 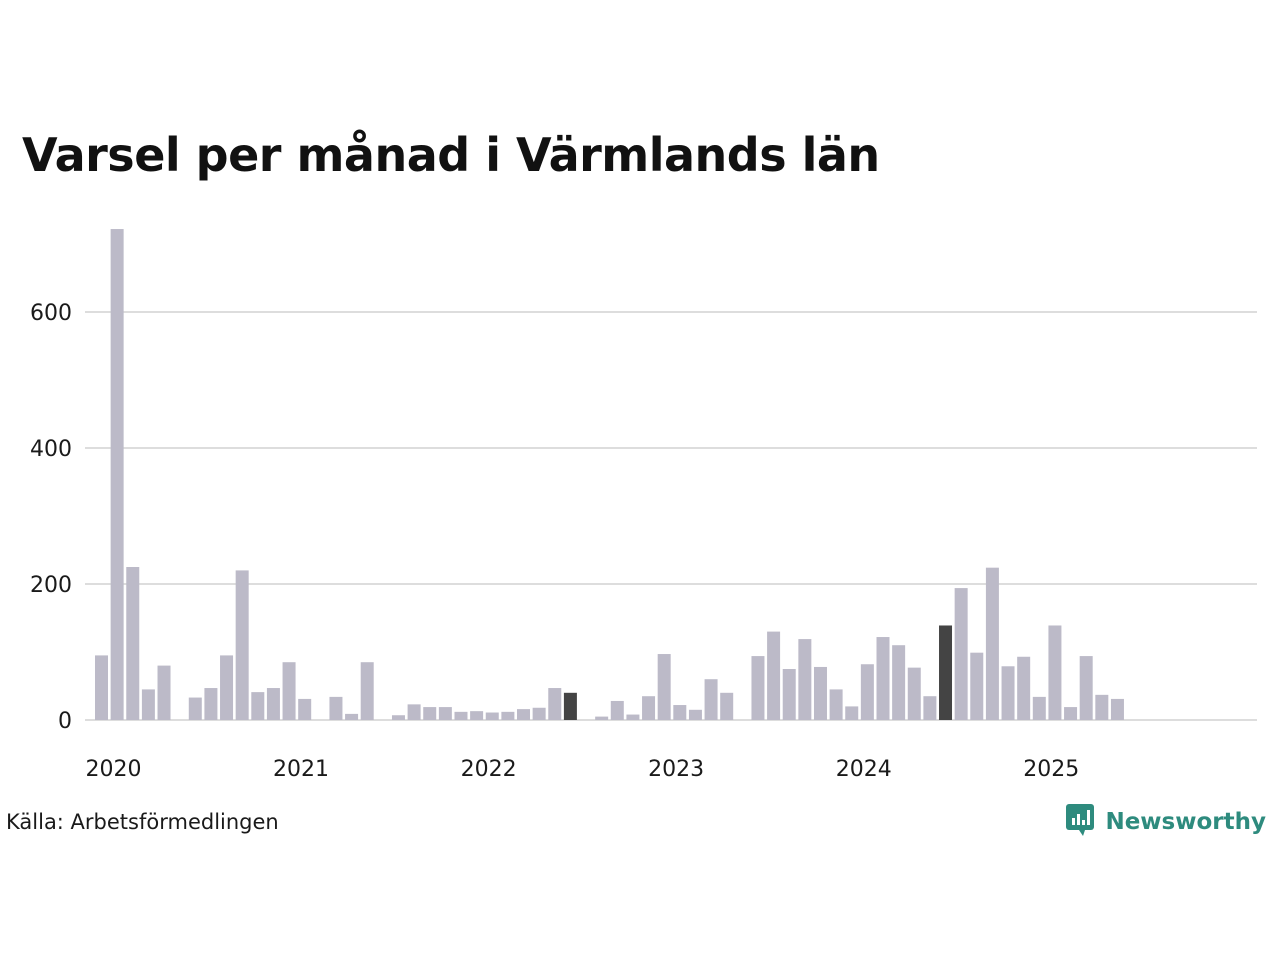 What do you see at coordinates (51, 517) in the screenshot?
I see `y-axis-ticks: 0 200 400 600` at bounding box center [51, 517].